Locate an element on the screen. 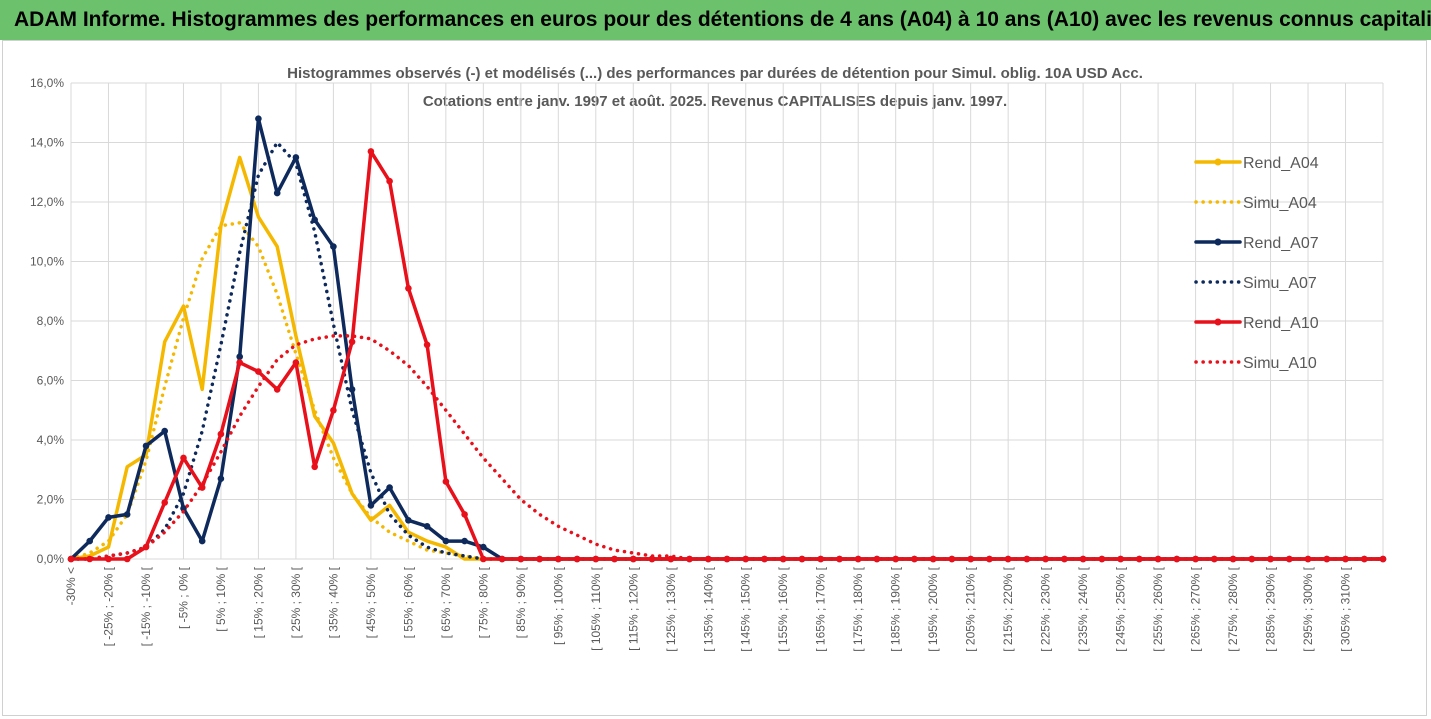 The width and height of the screenshot is (1431, 719). x-tick-label: -30% < is located at coordinates (71, 586).